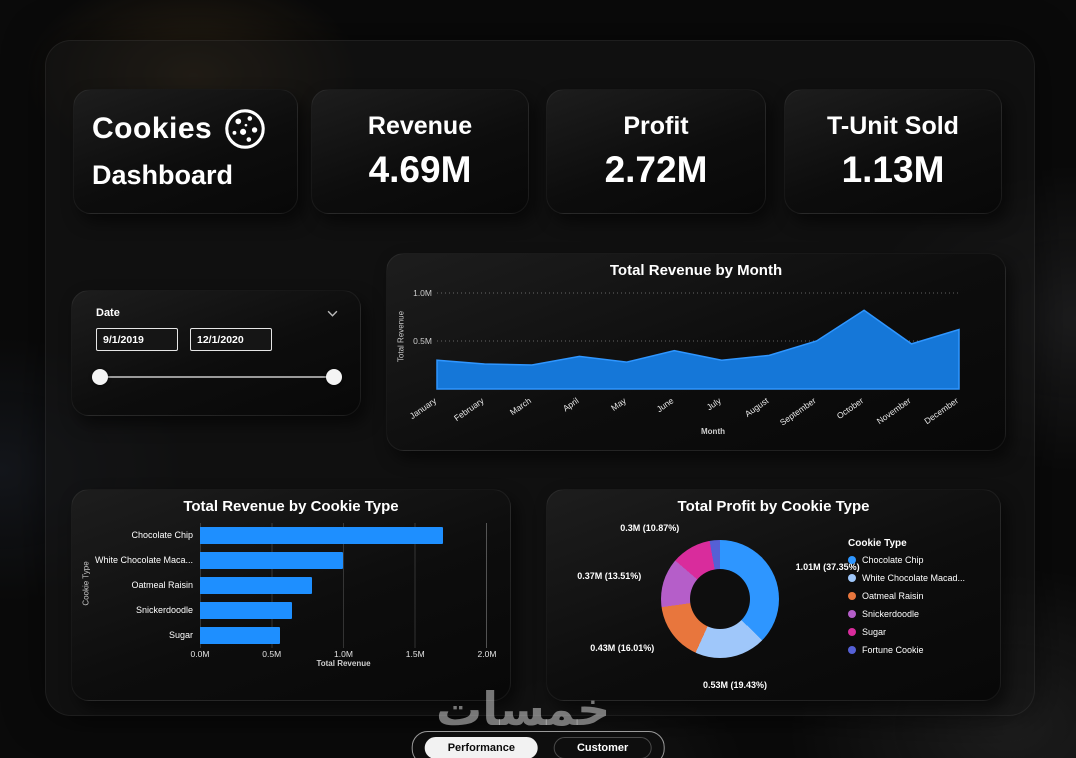 This screenshot has width=1076, height=758. What do you see at coordinates (420, 126) in the screenshot?
I see `kpi-label: Revenue` at bounding box center [420, 126].